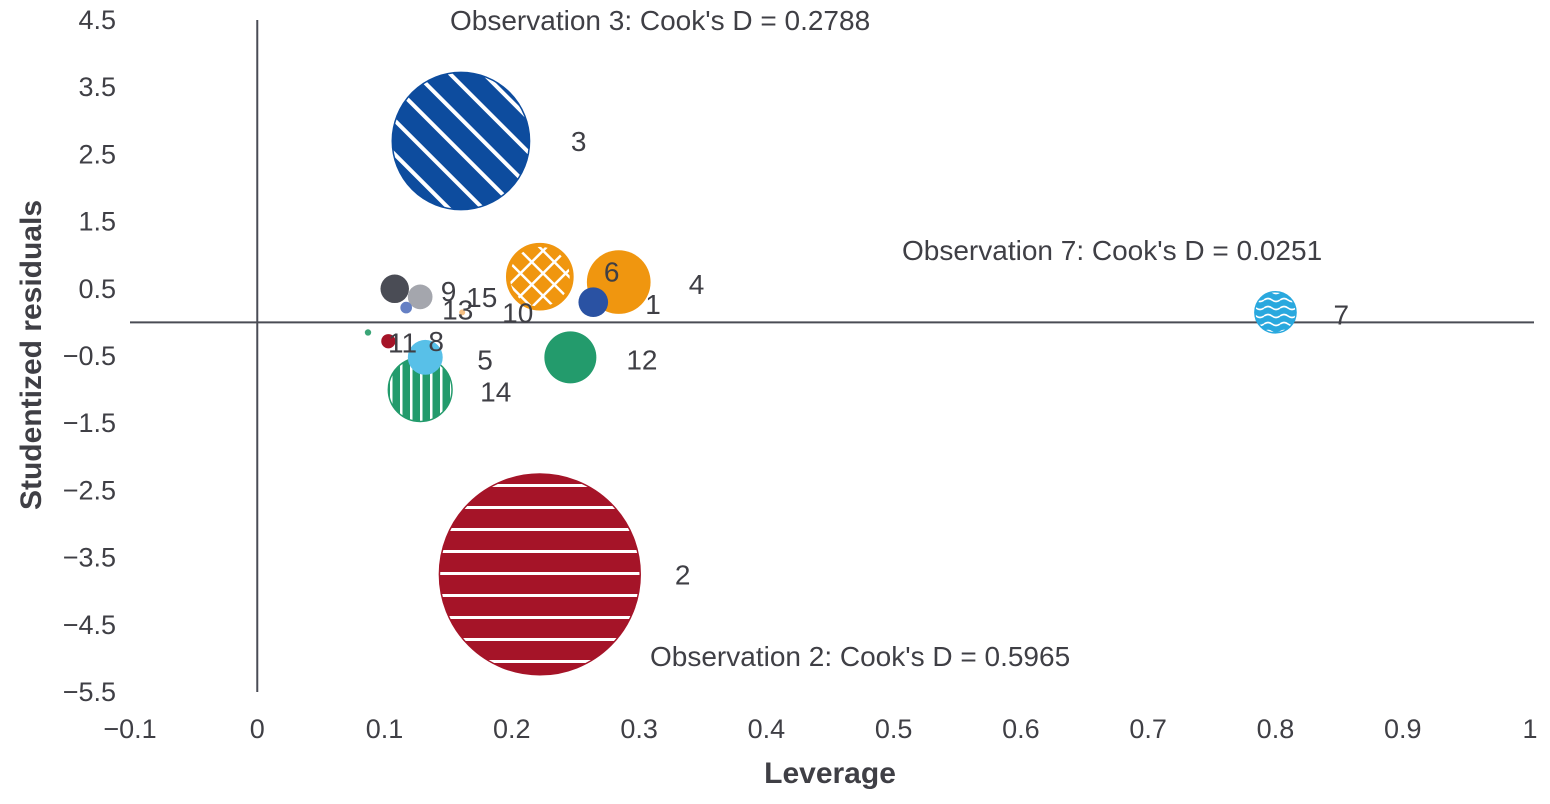  Describe the element at coordinates (653, 304) in the screenshot. I see `point-label-1: 1` at that location.